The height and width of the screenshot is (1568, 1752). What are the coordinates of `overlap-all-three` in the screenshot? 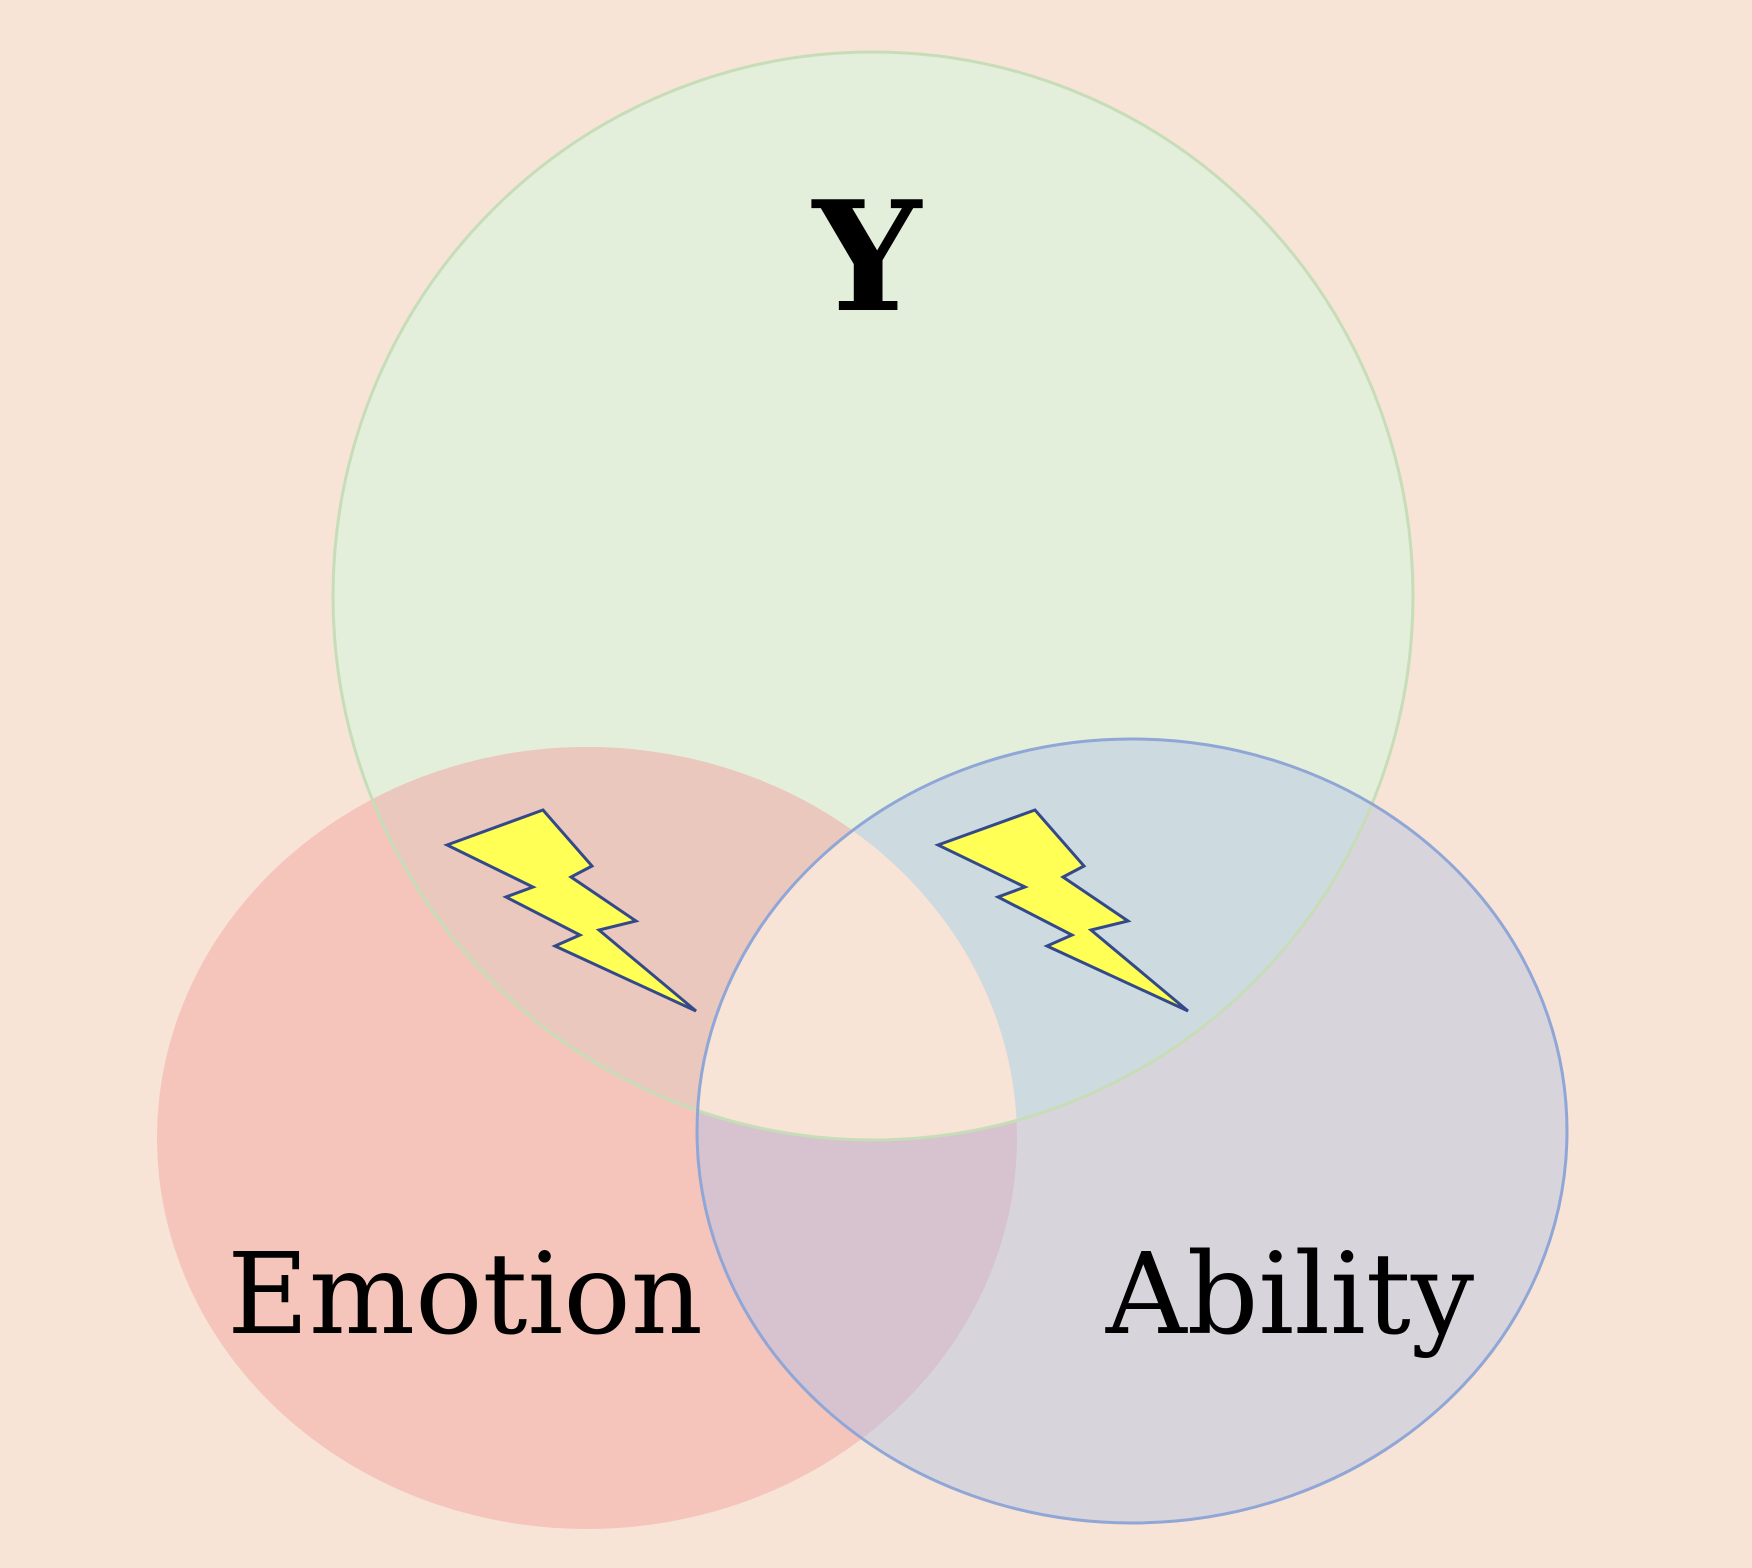 It's located at (857, 943).